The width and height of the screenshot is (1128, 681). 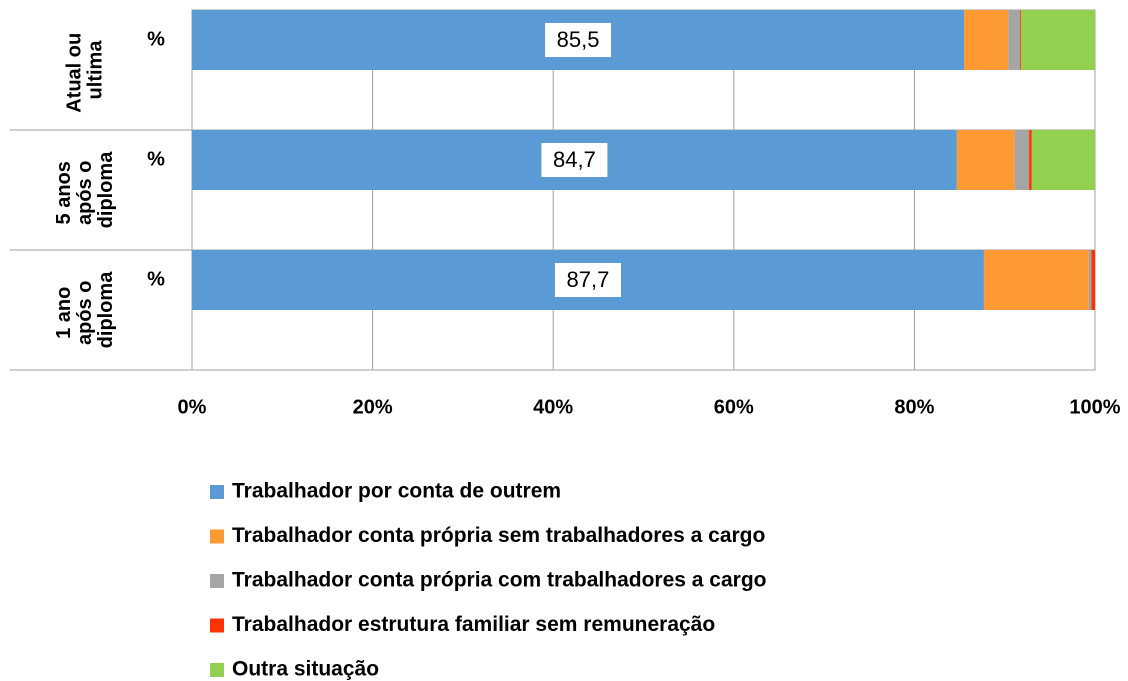 I want to click on group-label: 1 ano após o diploma, so click(x=85, y=310).